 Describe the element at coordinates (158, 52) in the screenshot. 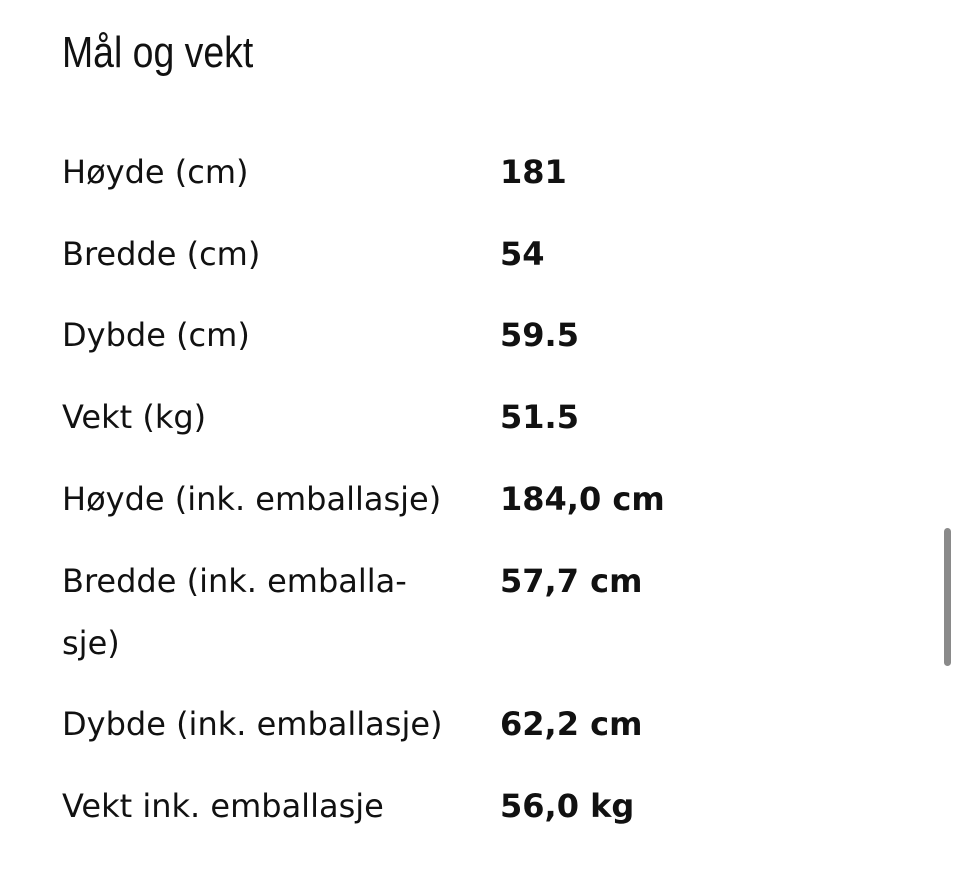

I see `section-title: Mål og vekt` at that location.